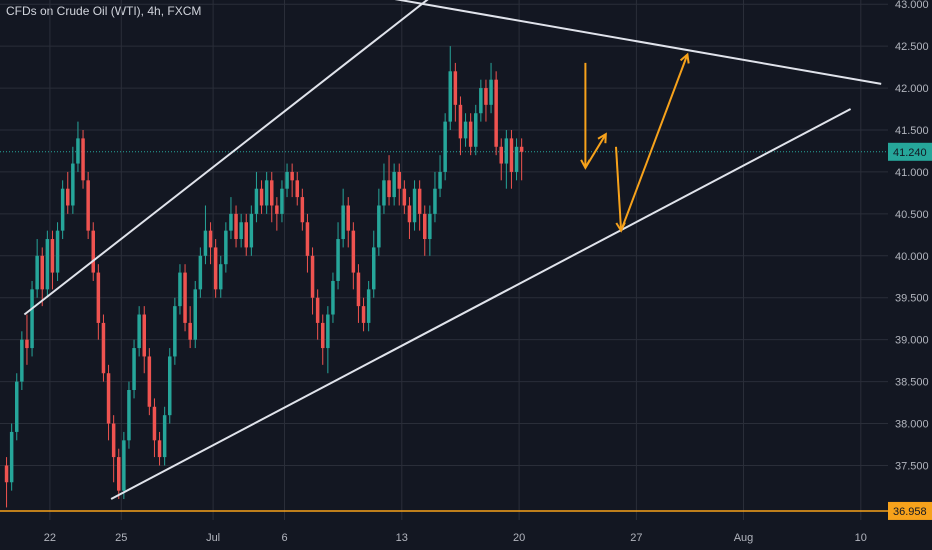  What do you see at coordinates (912, 47) in the screenshot?
I see `price-tick-label: 42.500` at bounding box center [912, 47].